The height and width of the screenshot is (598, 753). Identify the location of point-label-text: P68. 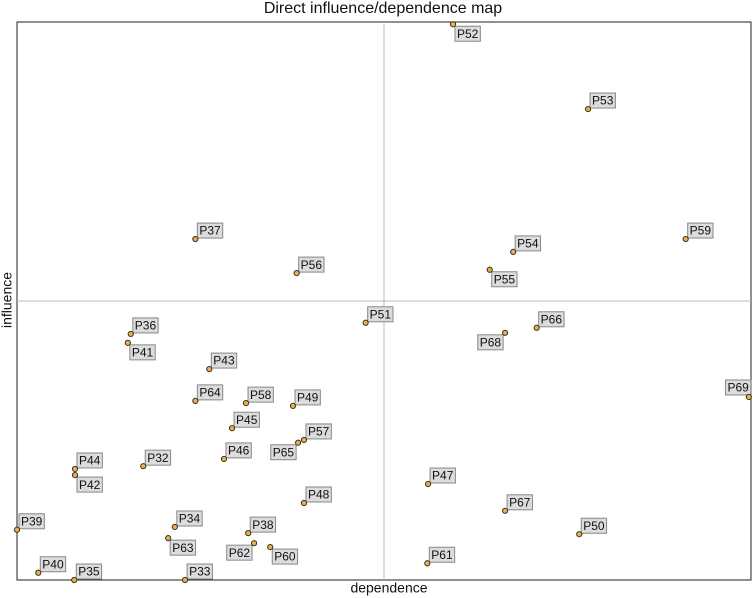
(491, 342).